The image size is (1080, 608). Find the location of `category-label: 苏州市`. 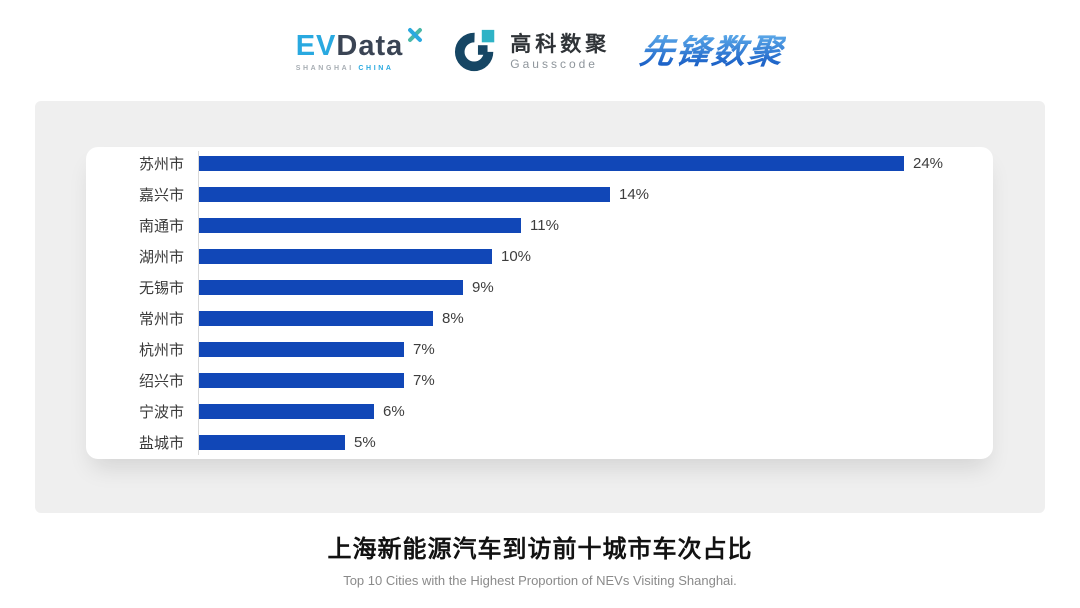

category-label: 苏州市 is located at coordinates (161, 164).